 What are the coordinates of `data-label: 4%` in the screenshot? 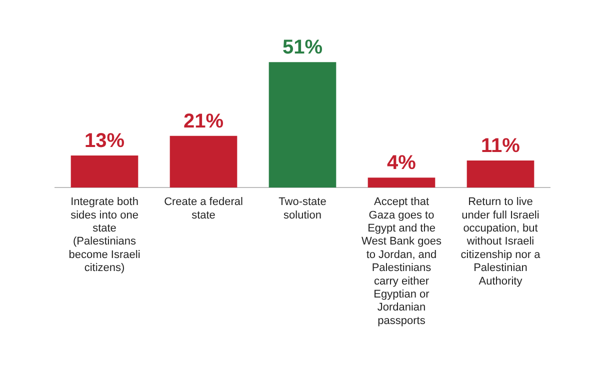 It's located at (401, 163).